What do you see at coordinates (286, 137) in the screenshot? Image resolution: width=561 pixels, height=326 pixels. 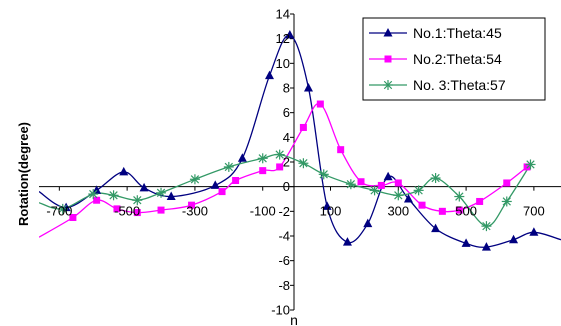 I see `y-tick-label: 4` at bounding box center [286, 137].